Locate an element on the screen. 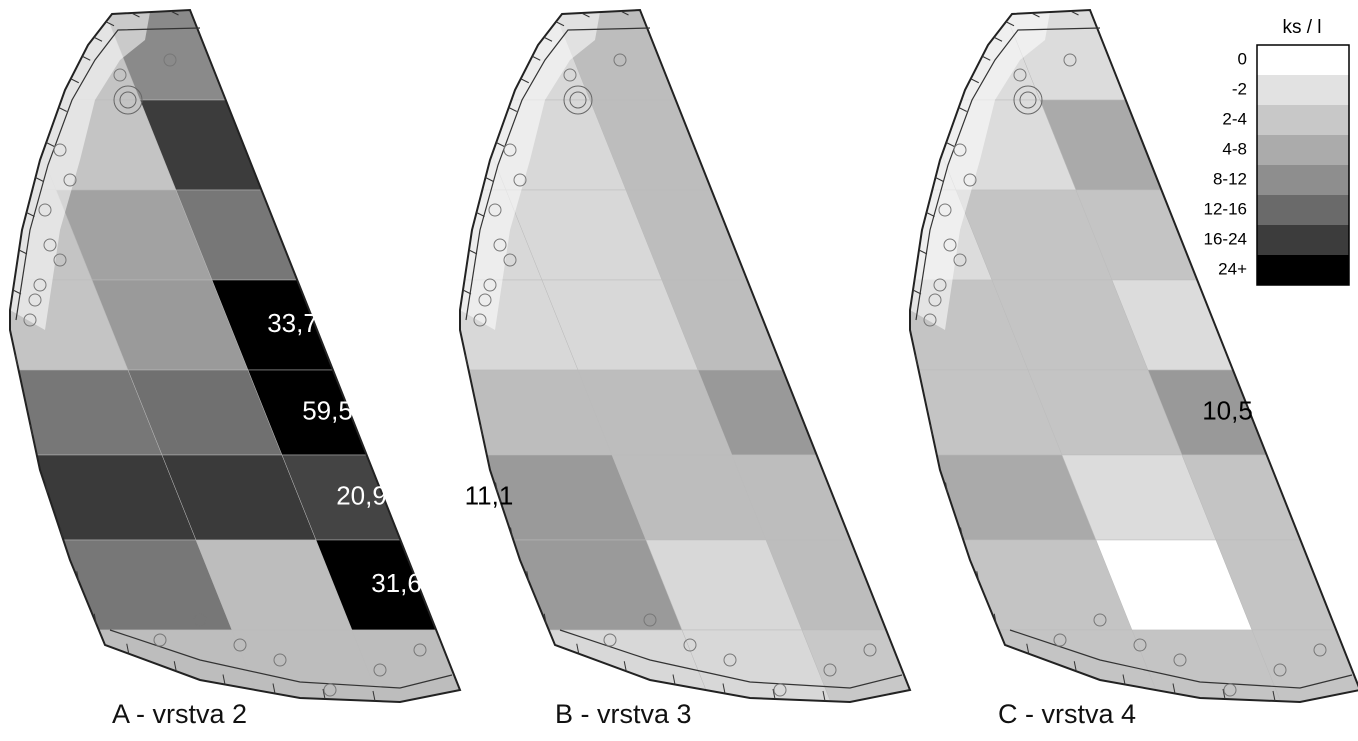 Image resolution: width=1358 pixels, height=741 pixels. cell-value: 10,5 is located at coordinates (1227, 410).